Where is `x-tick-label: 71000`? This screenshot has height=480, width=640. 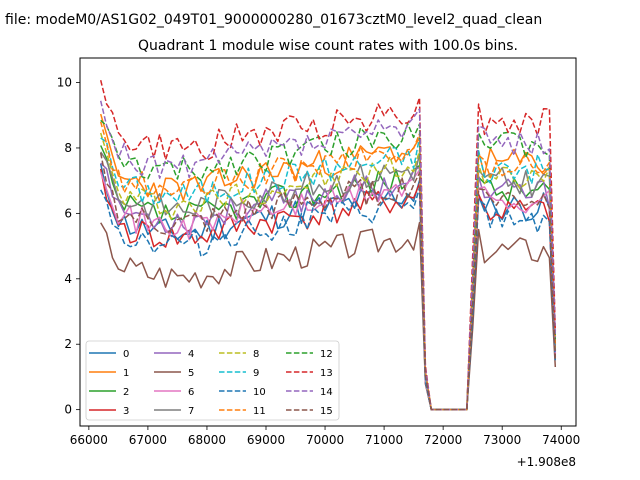
x-tick-label: 71000 is located at coordinates (384, 440).